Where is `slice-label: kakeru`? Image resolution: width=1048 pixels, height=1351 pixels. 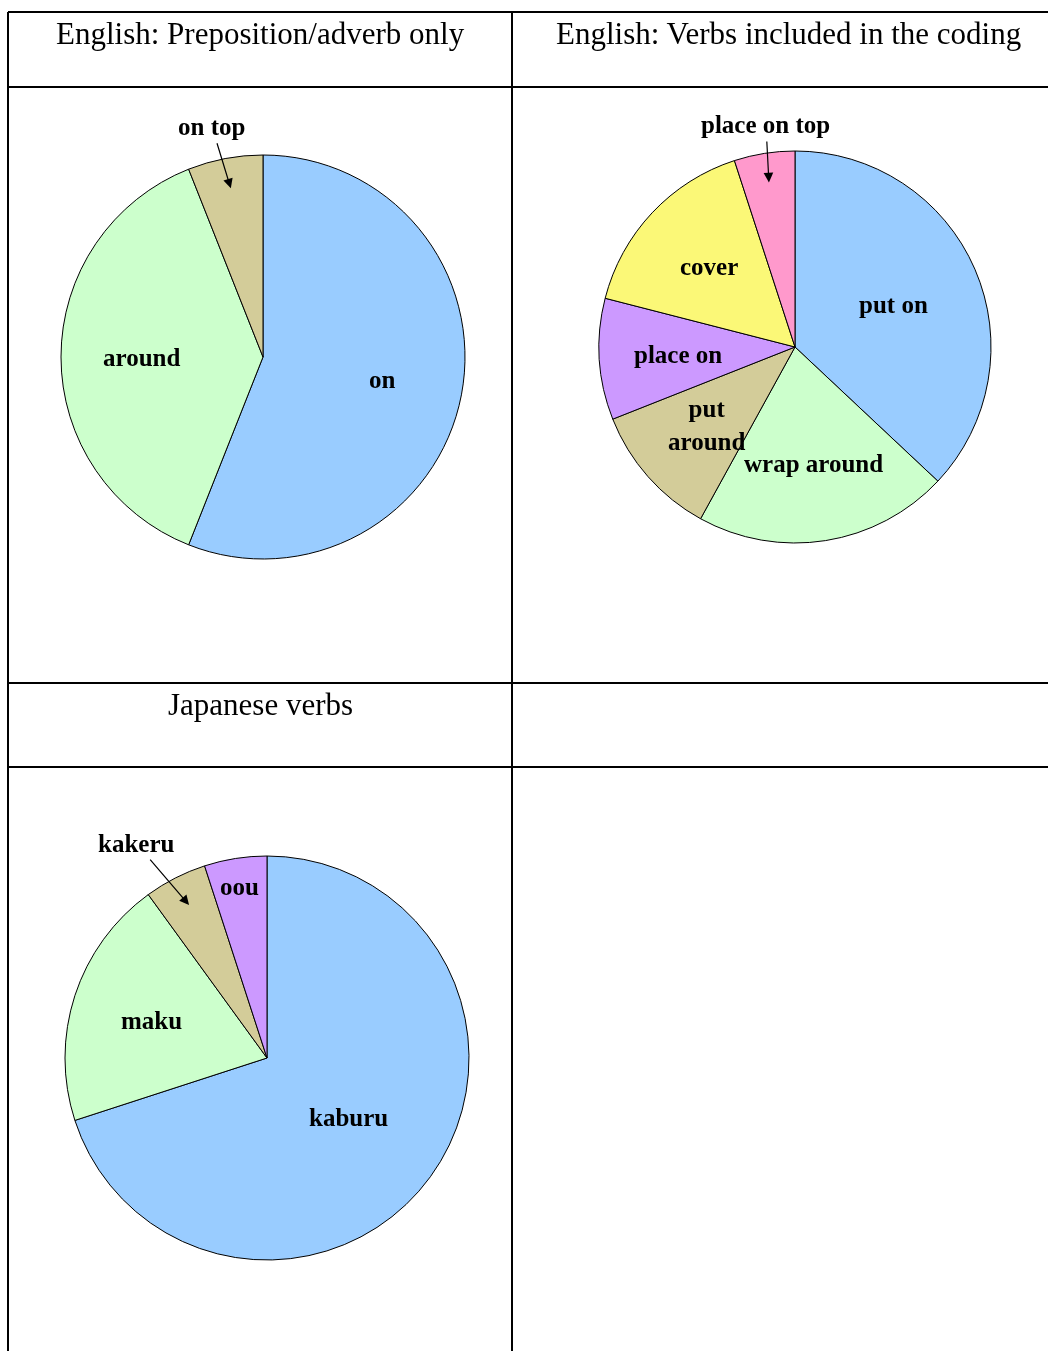
slice-label: kakeru is located at coordinates (136, 843).